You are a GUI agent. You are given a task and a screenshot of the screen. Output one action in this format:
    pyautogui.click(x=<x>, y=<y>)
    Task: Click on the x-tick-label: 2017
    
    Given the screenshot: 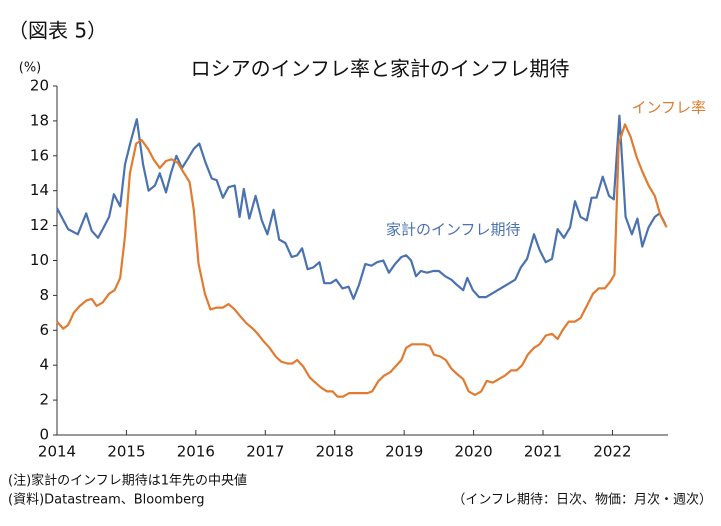 What is the action you would take?
    pyautogui.click(x=265, y=452)
    